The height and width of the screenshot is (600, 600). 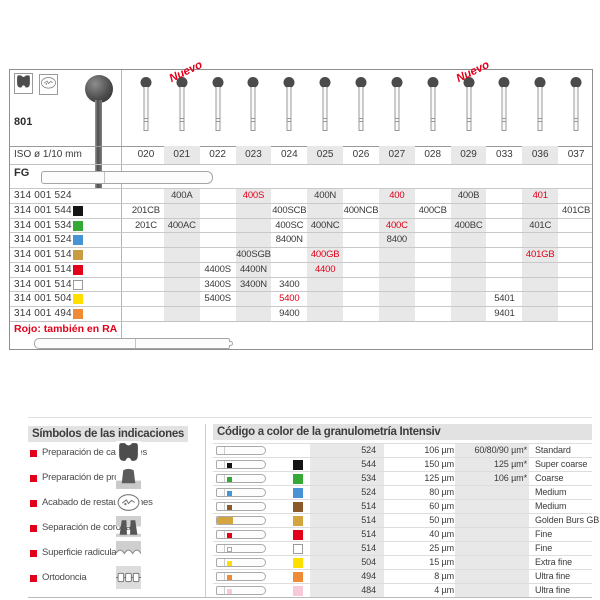 I want to click on order-code: 314 001 544, so click(x=43, y=210).